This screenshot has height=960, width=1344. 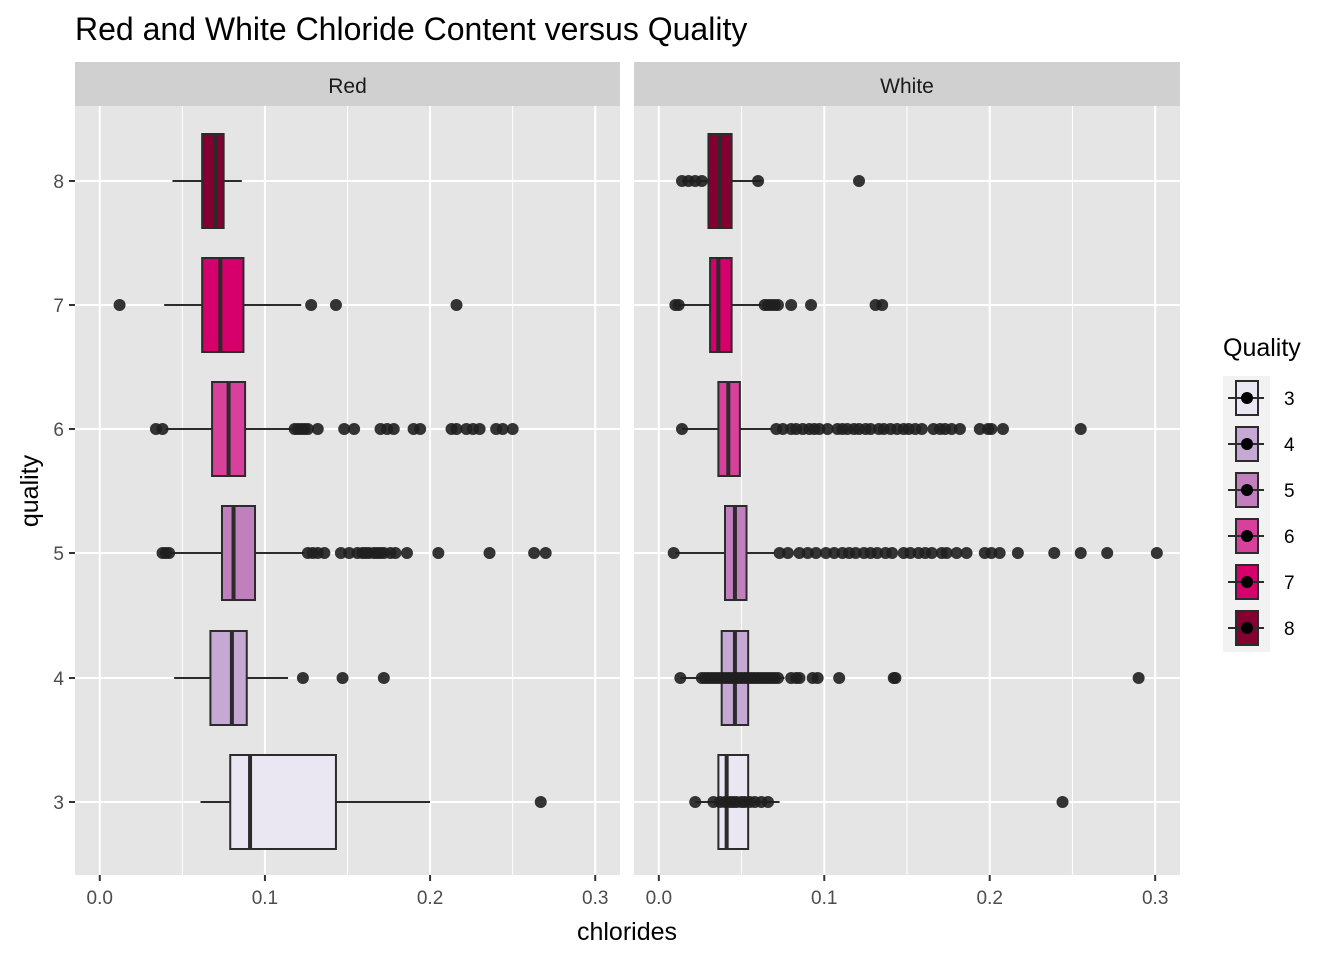 What do you see at coordinates (30, 490) in the screenshot?
I see `y-axis-title: quality` at bounding box center [30, 490].